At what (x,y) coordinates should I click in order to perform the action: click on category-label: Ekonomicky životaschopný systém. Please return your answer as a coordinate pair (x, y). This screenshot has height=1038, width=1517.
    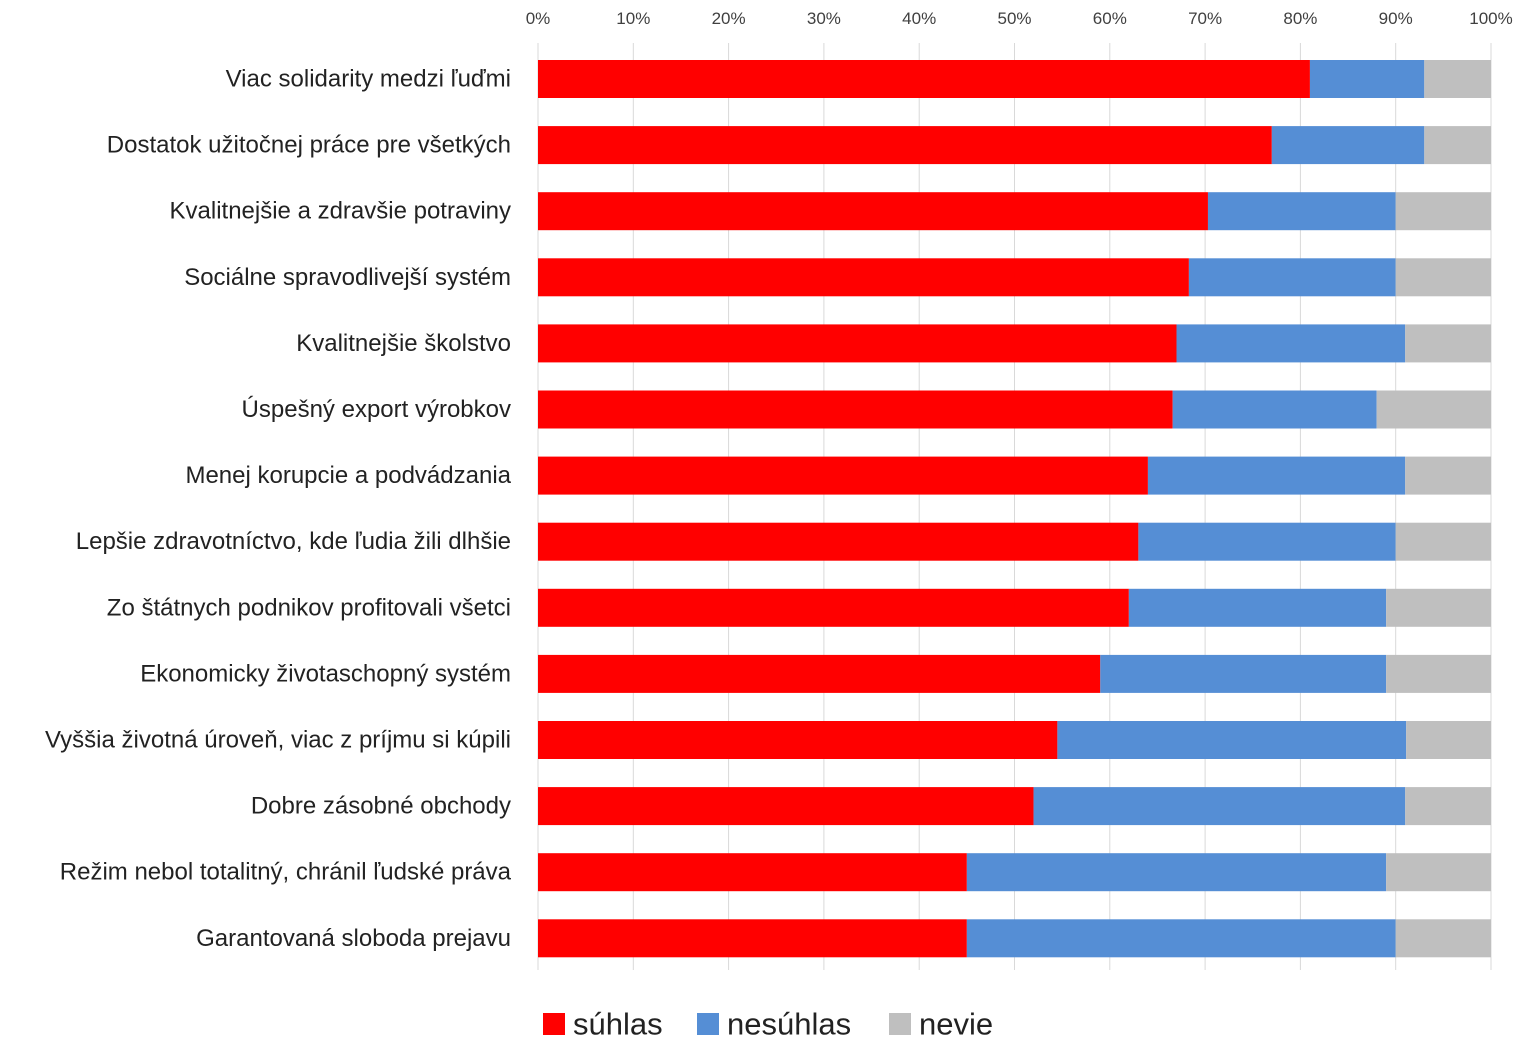
    Looking at the image, I should click on (325, 673).